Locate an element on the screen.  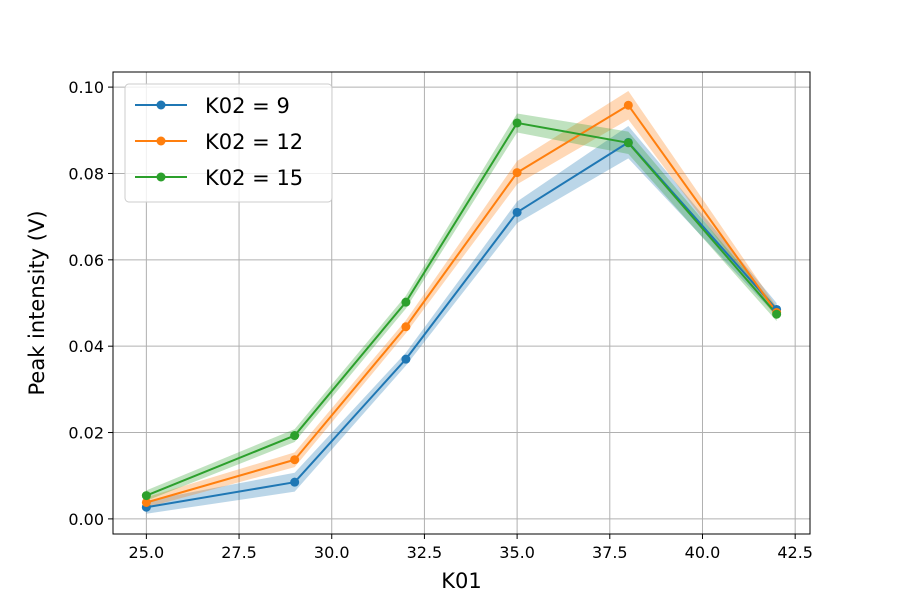
y-axis-title: Peak intensity (V) is located at coordinates (37, 302).